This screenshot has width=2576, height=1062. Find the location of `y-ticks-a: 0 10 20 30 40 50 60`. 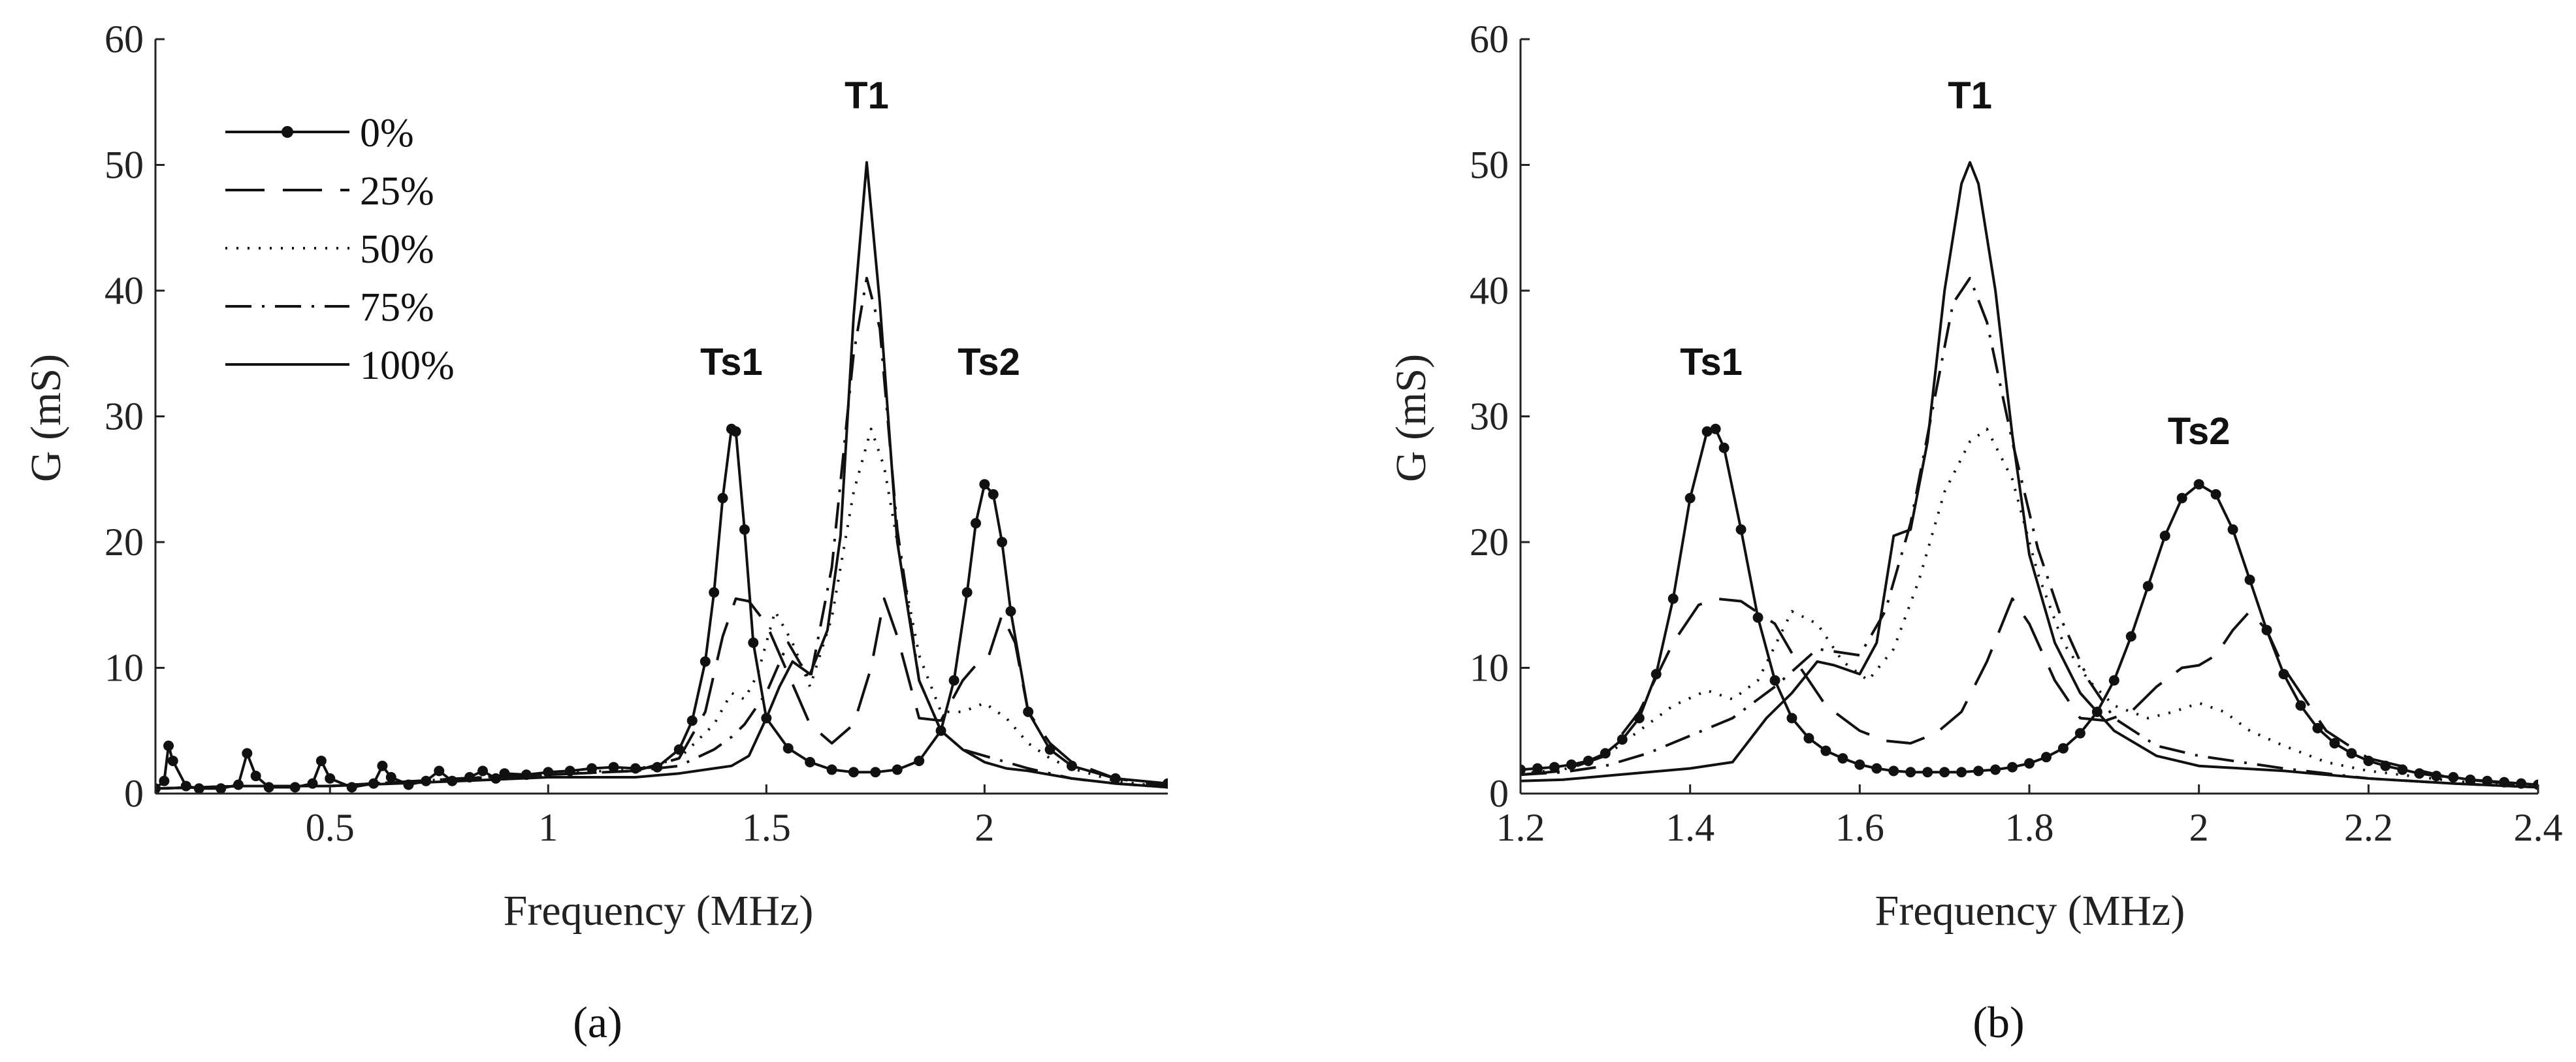

y-ticks-a: 0 10 20 30 40 50 60 is located at coordinates (135, 417).